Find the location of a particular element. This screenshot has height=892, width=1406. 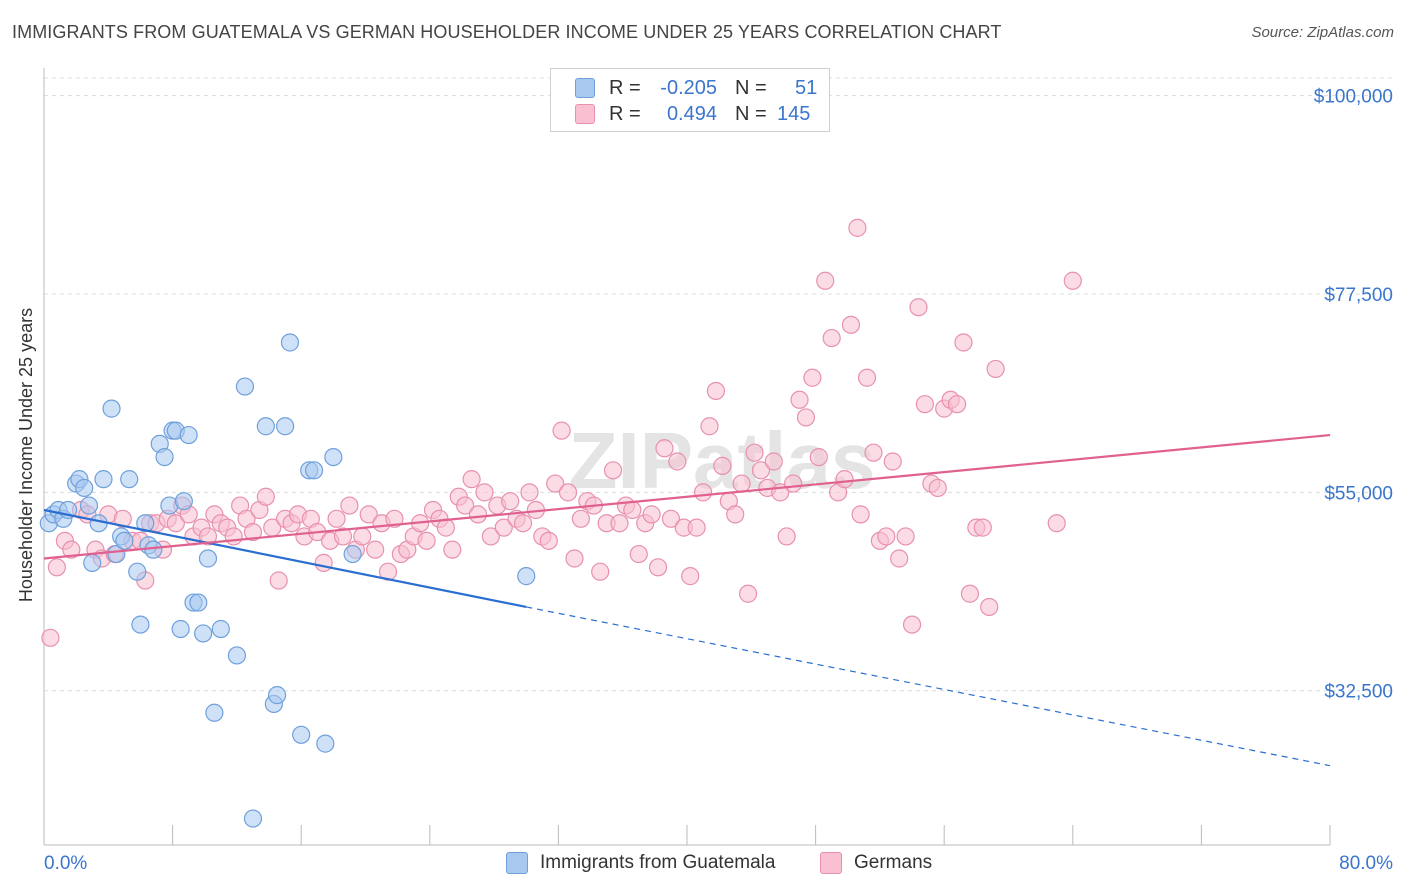

y-tick-label: $55,000 is located at coordinates (1358, 493).